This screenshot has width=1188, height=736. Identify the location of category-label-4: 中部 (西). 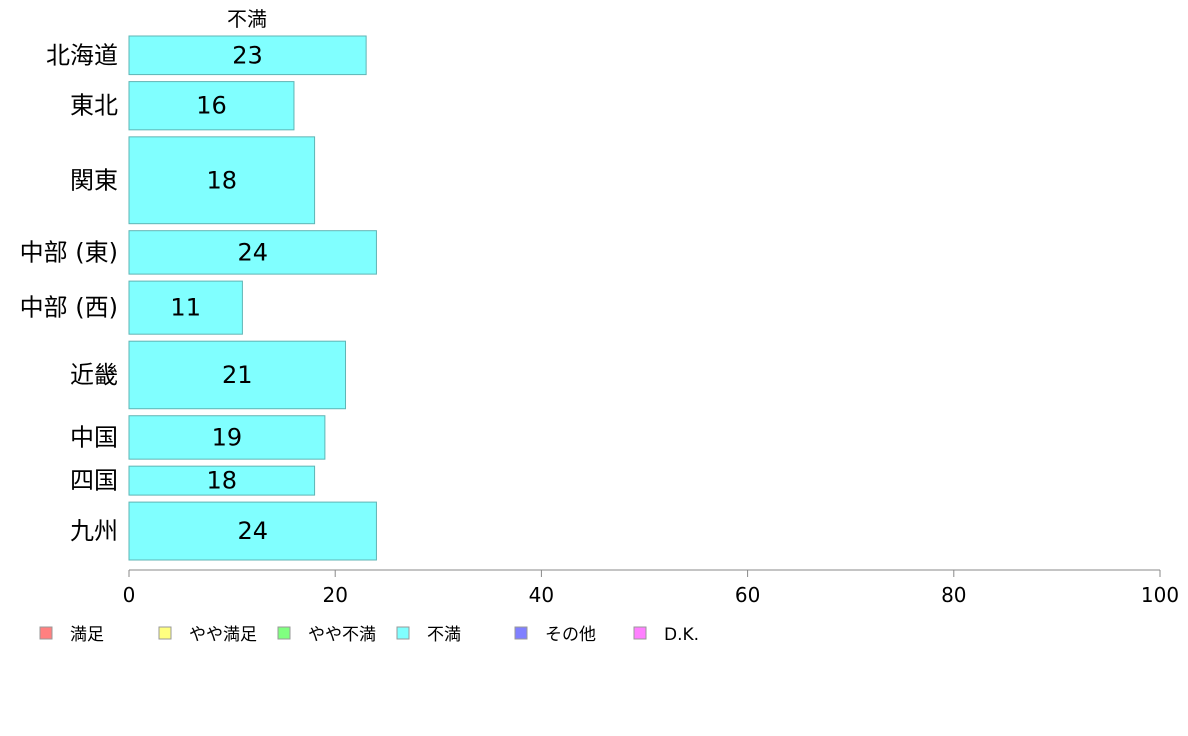
(69, 308).